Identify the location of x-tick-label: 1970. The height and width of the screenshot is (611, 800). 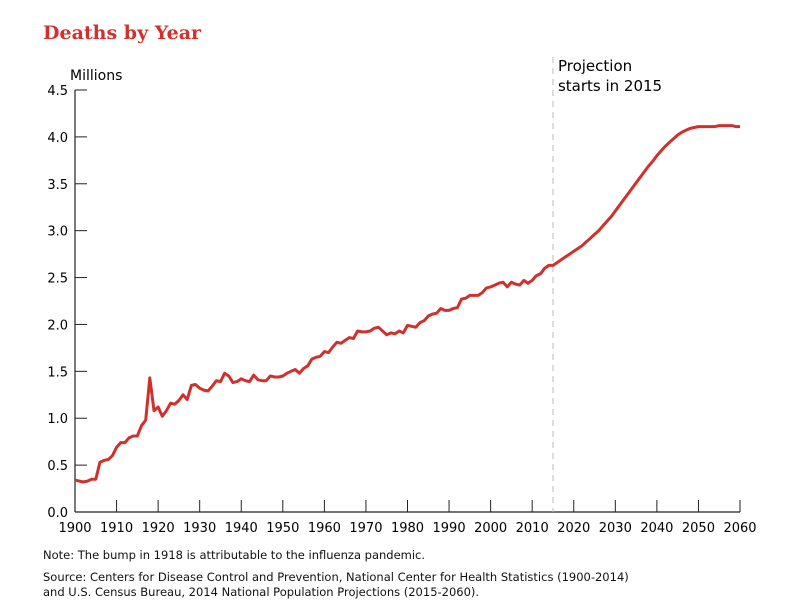
(365, 528).